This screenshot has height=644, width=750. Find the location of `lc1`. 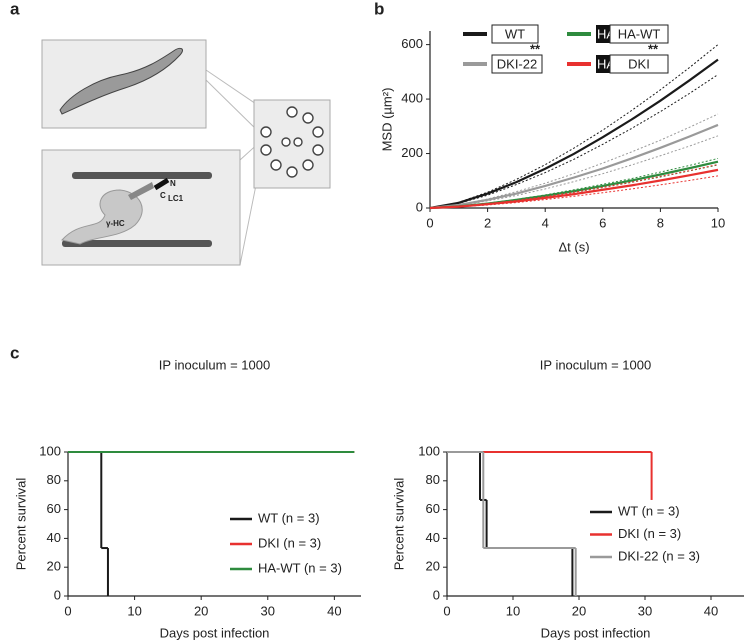

lc1 is located at coordinates (161, 184).